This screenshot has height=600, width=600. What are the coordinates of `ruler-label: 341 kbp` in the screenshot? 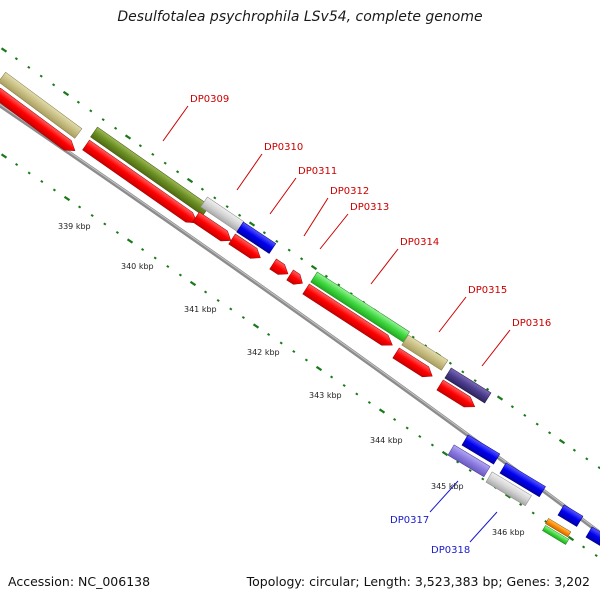 It's located at (200, 309).